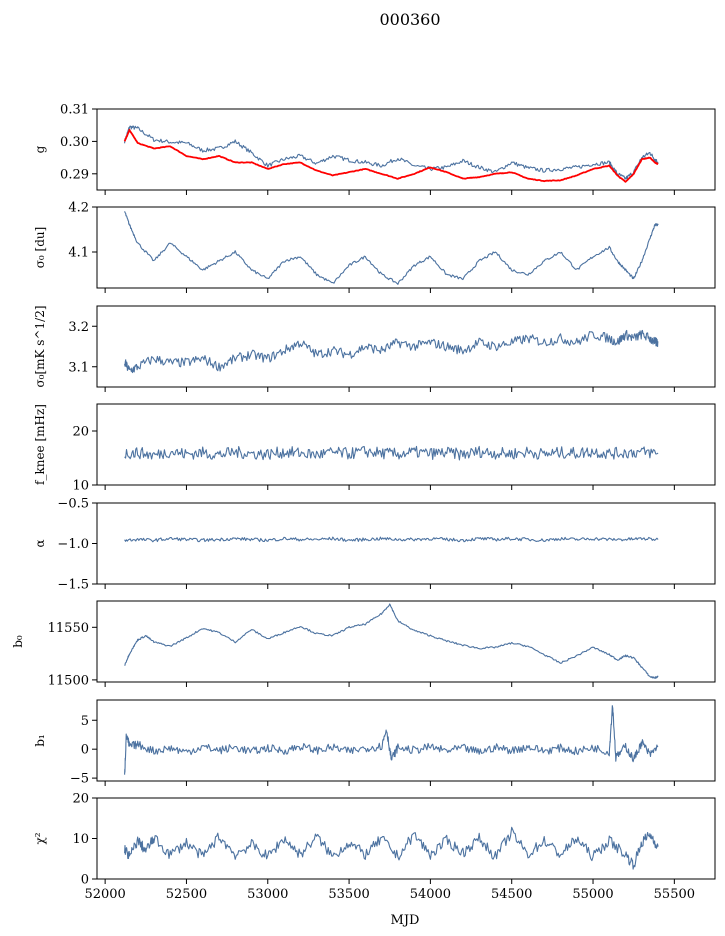 The height and width of the screenshot is (936, 725). I want to click on x-tick-label: 52500, so click(186, 894).